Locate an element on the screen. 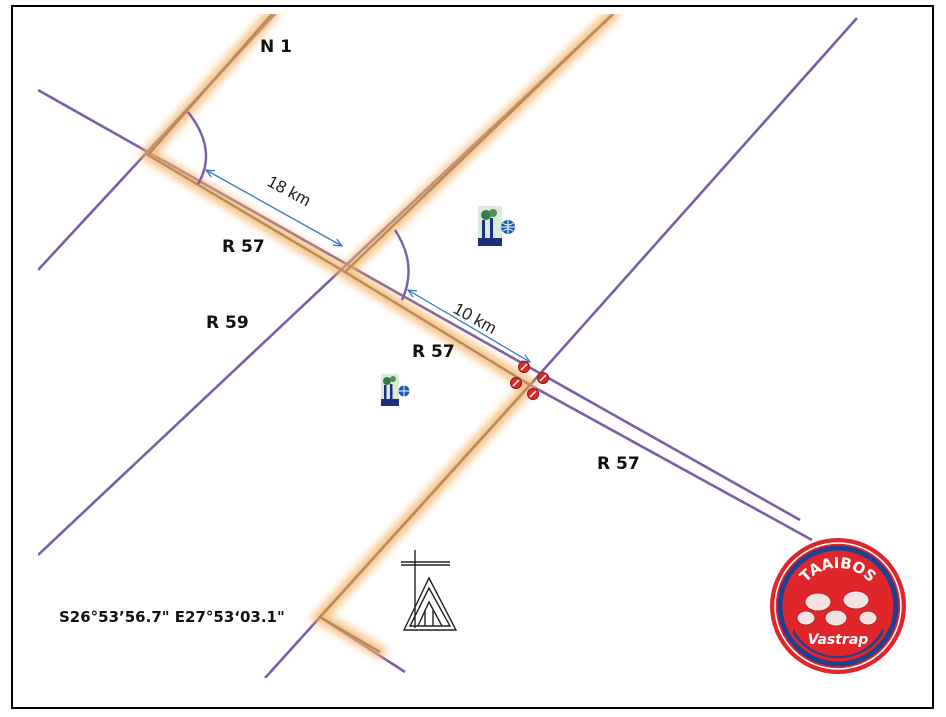 The height and width of the screenshot is (717, 946). gps-coordinates: S26°53’56.7" E27°53‘03.1" is located at coordinates (172, 617).